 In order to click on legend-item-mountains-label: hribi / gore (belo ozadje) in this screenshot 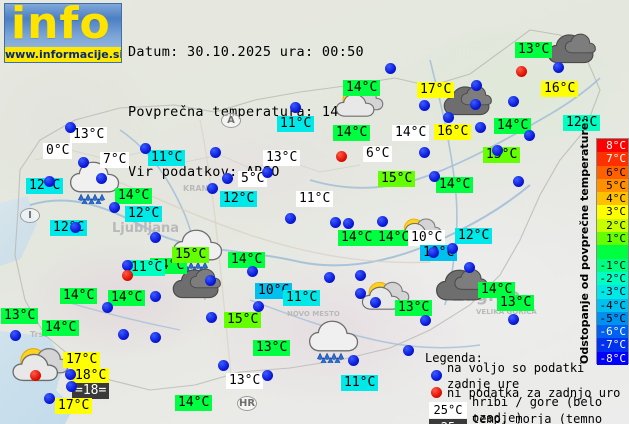, I will do `click(537, 409)`.